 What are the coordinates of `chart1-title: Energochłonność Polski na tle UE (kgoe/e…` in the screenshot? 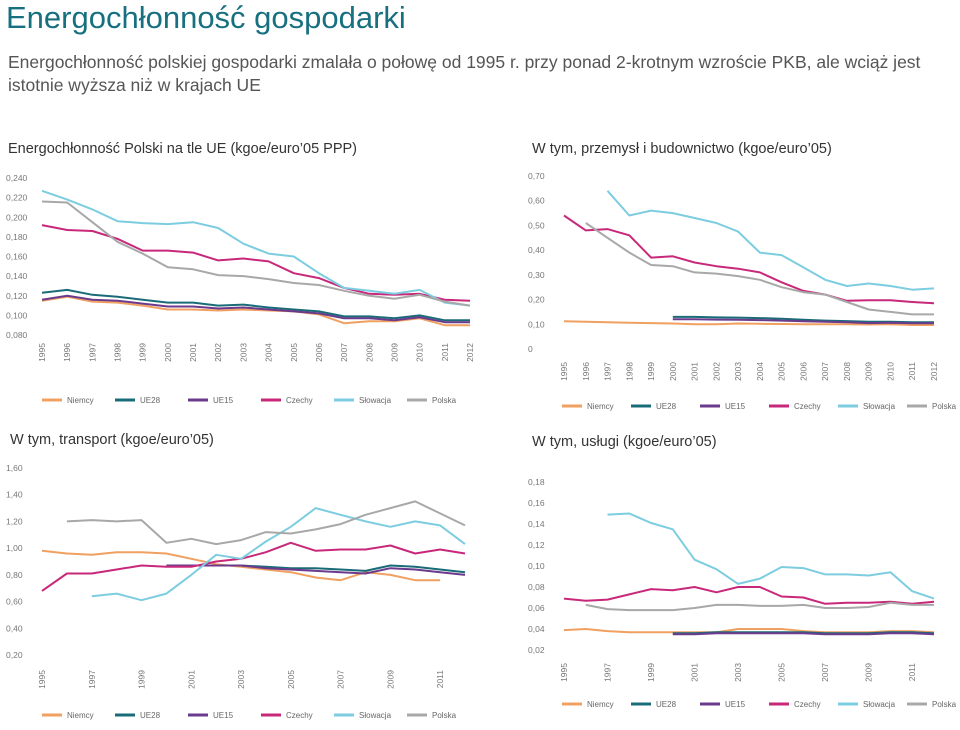 It's located at (182, 149).